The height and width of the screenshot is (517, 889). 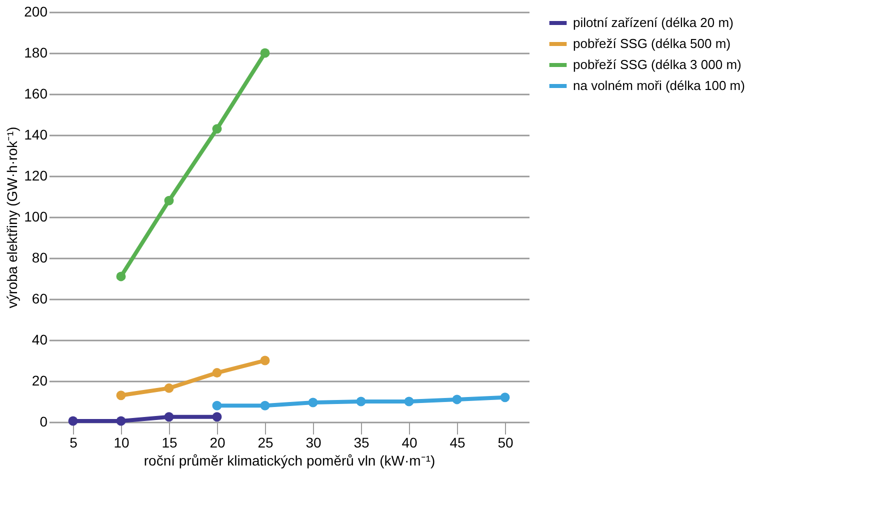 What do you see at coordinates (122, 442) in the screenshot?
I see `x-tick-label: 10` at bounding box center [122, 442].